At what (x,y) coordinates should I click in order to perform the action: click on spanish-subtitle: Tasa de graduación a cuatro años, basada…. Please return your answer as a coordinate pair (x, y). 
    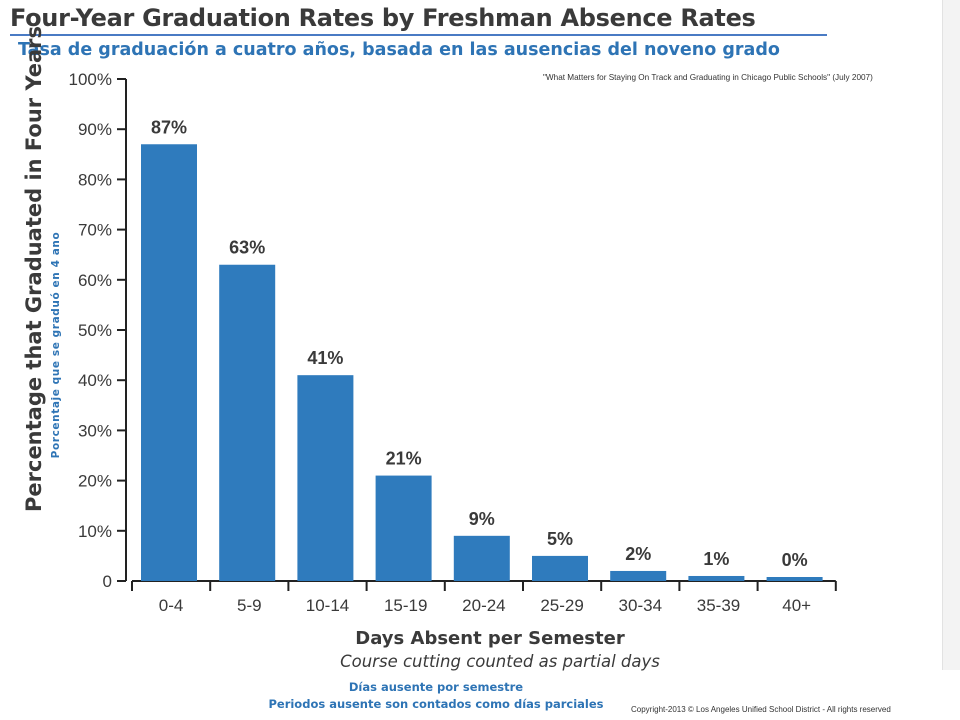
    Looking at the image, I should click on (399, 50).